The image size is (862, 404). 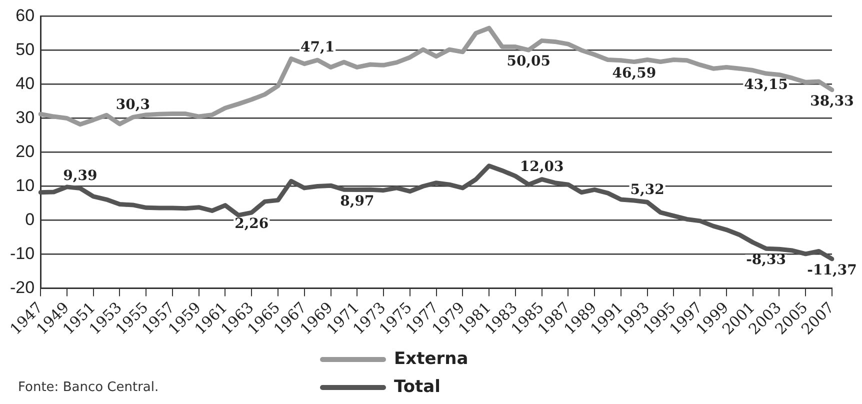 What do you see at coordinates (417, 387) in the screenshot?
I see `legend-label: Total` at bounding box center [417, 387].